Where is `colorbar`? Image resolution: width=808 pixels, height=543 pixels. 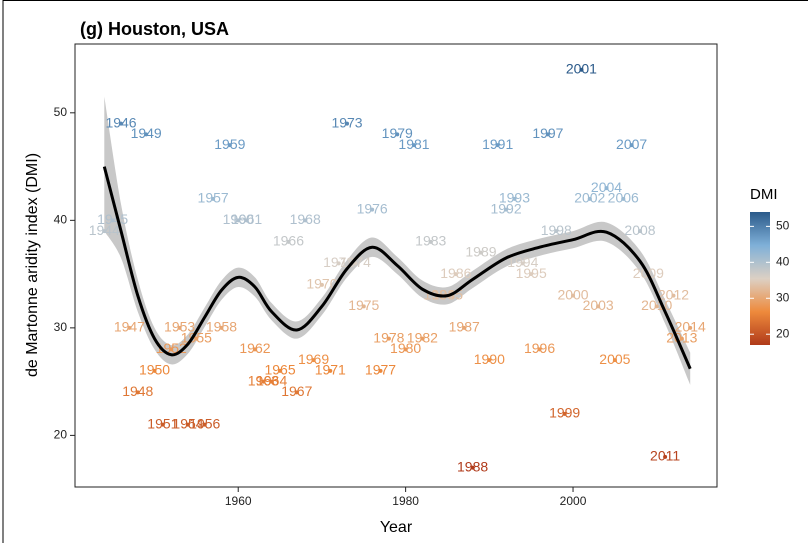
colorbar is located at coordinates (760, 278).